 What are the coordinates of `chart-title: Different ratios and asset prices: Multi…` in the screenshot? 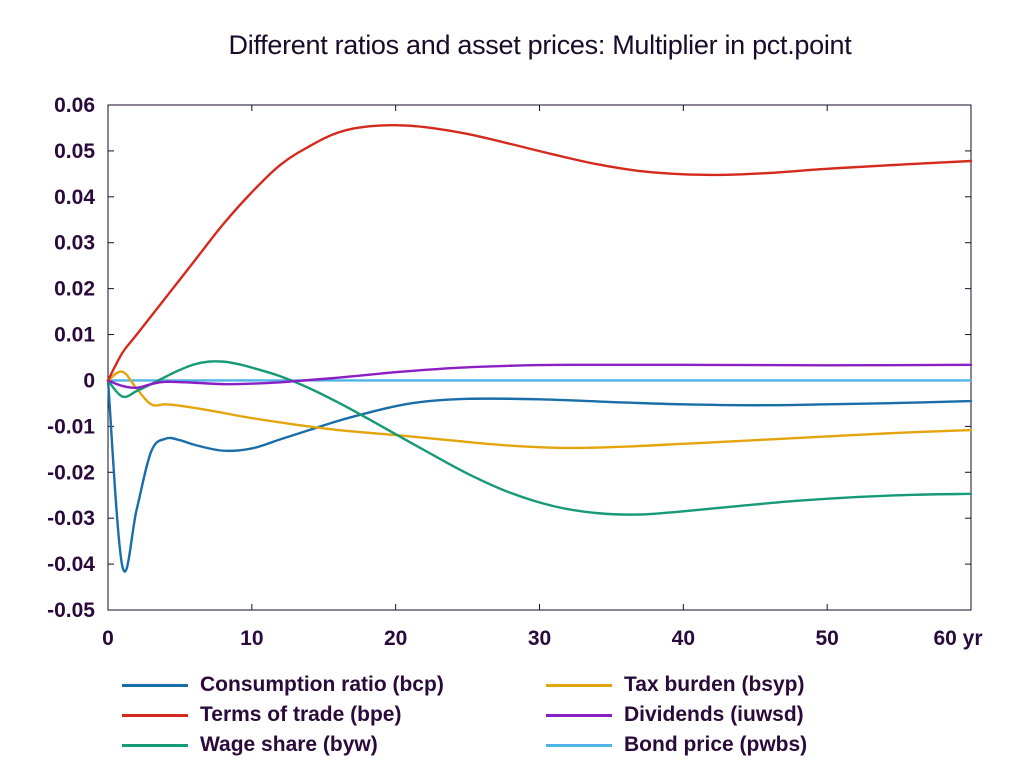 It's located at (540, 45).